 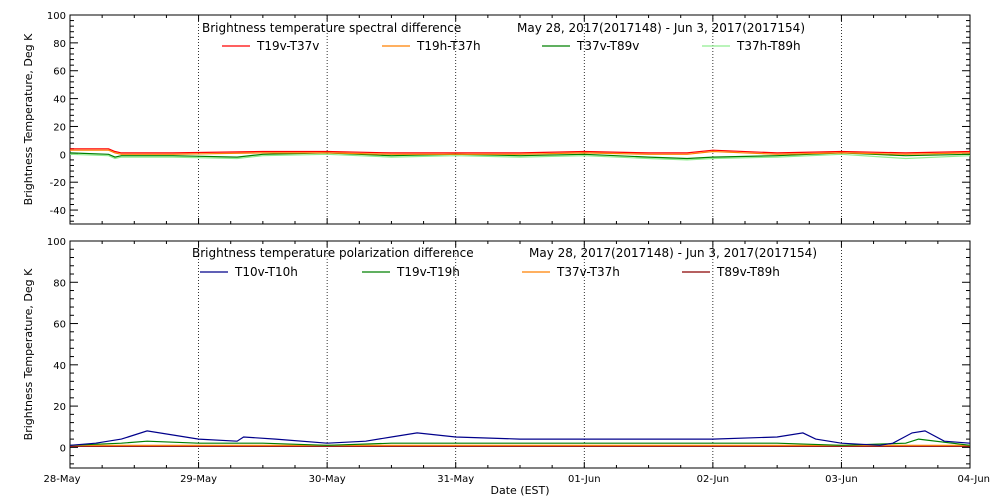 I want to click on legend-label: T37h-T89h, so click(x=768, y=46).